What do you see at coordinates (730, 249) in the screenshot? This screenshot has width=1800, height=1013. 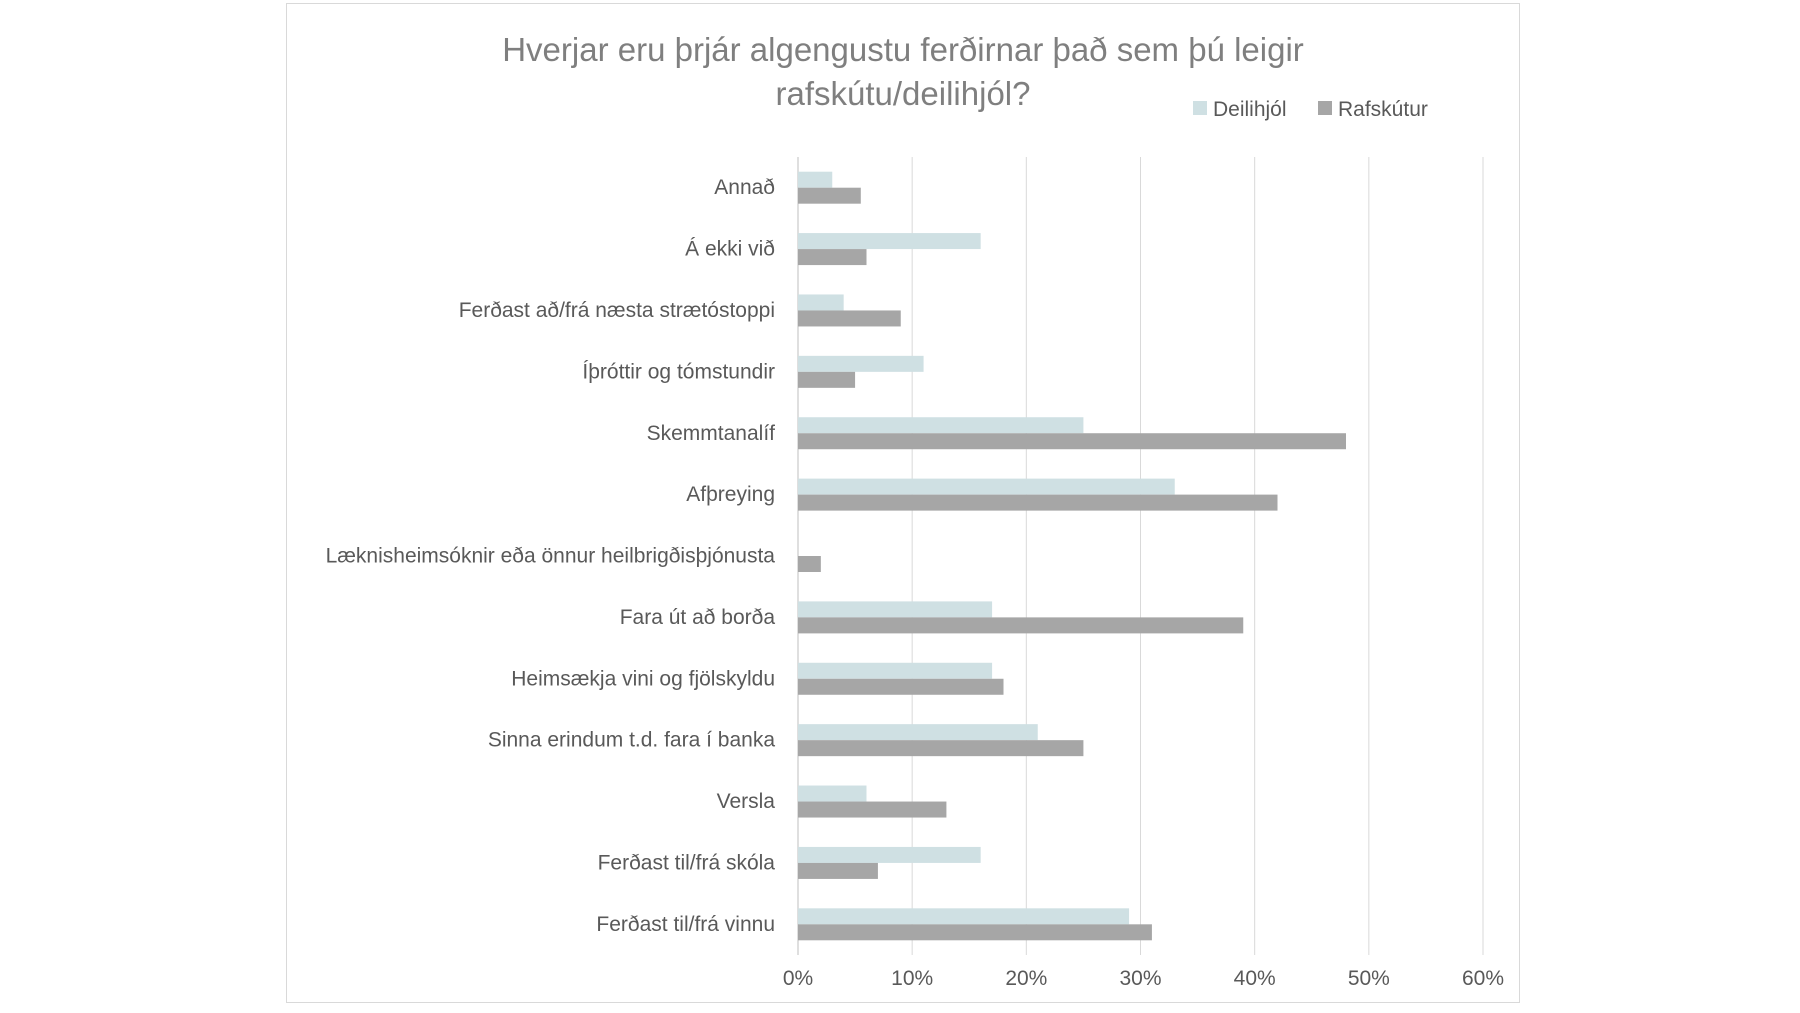 I see `category-label-a-ekki-vi: Á ekki við` at bounding box center [730, 249].